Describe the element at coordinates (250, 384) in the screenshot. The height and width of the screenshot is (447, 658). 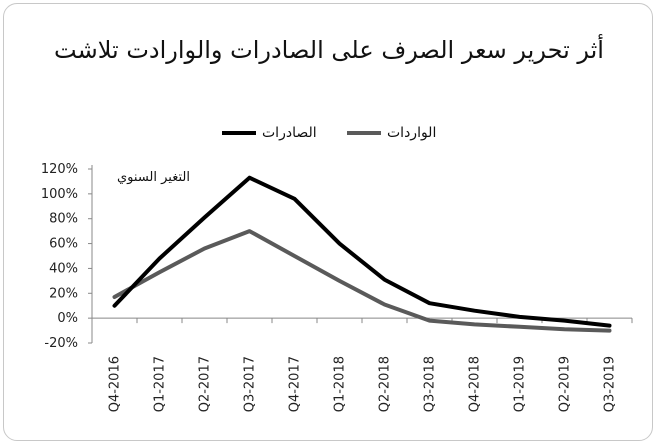
I see `x-tick-label: Q3-2017` at that location.